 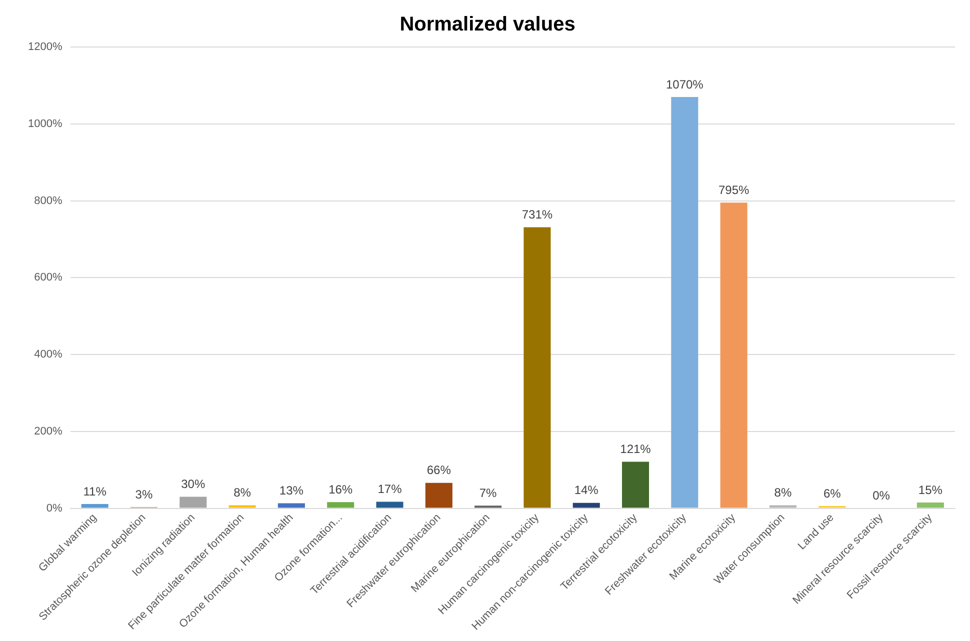 I want to click on data-label: 731%, so click(x=537, y=215).